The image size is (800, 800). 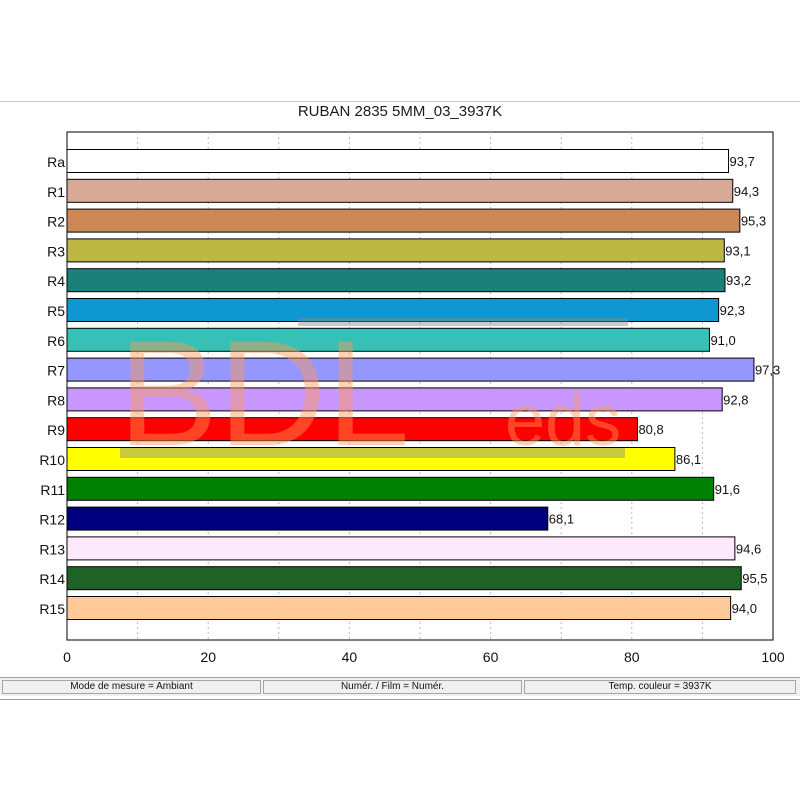 I want to click on value-label: 94,0, so click(x=744, y=608).